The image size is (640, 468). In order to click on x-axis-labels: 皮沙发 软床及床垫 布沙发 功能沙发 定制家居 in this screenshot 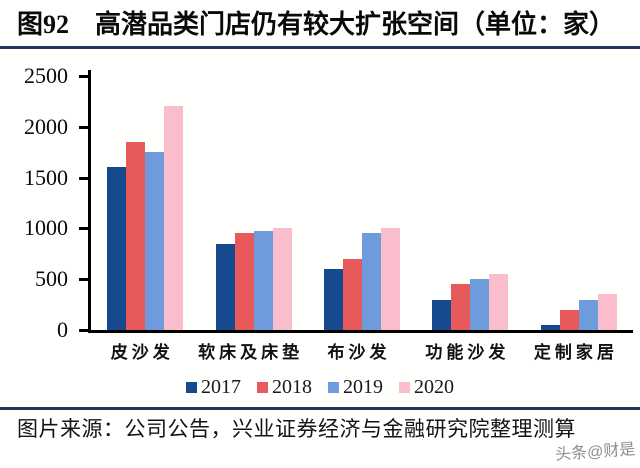, I will do `click(359, 350)`.